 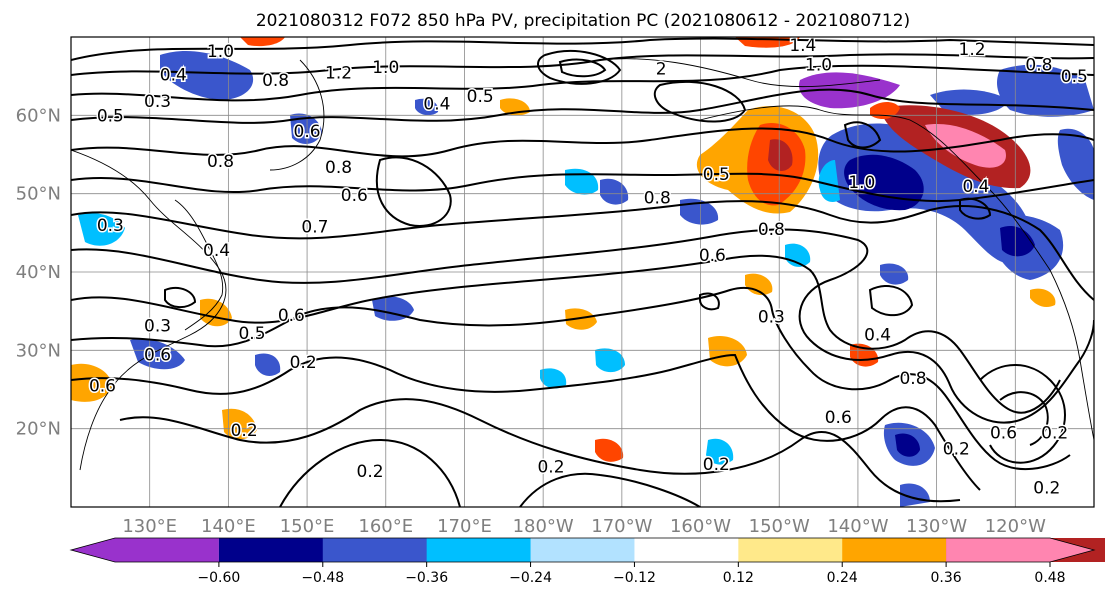 I want to click on shade-weak-negative-gulf, so click(x=829, y=181).